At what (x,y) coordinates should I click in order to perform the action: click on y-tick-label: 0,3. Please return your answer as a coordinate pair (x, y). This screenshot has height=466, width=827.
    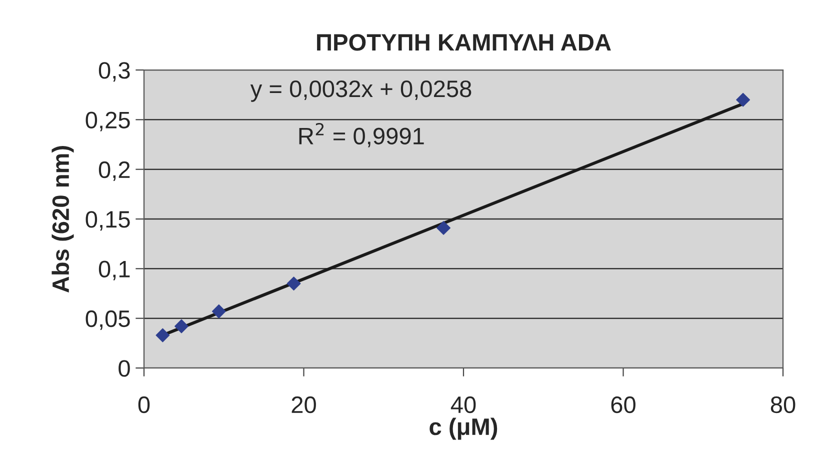
    Looking at the image, I should click on (114, 72).